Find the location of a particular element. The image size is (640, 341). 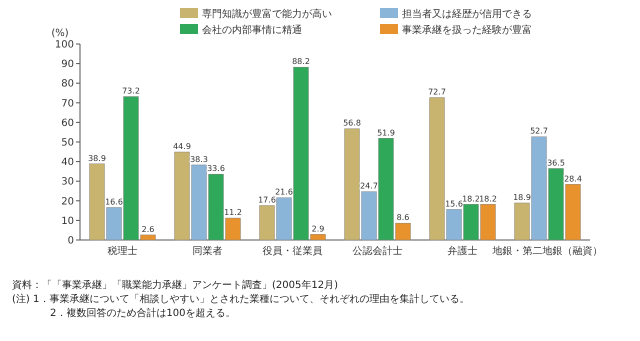

text: 2．複数回答のため合計は100を超える。 is located at coordinates (143, 313).